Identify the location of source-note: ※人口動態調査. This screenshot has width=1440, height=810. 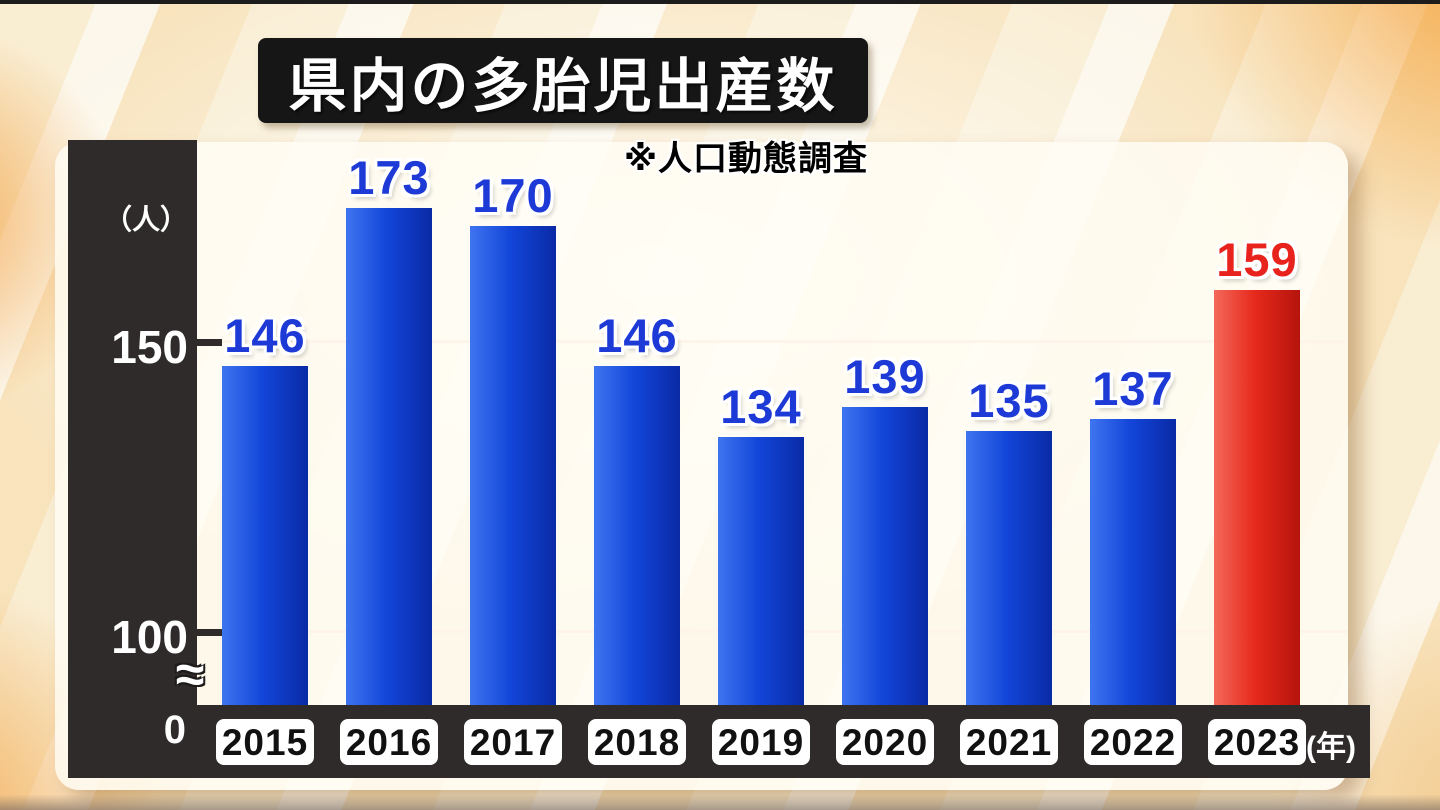
(745, 159).